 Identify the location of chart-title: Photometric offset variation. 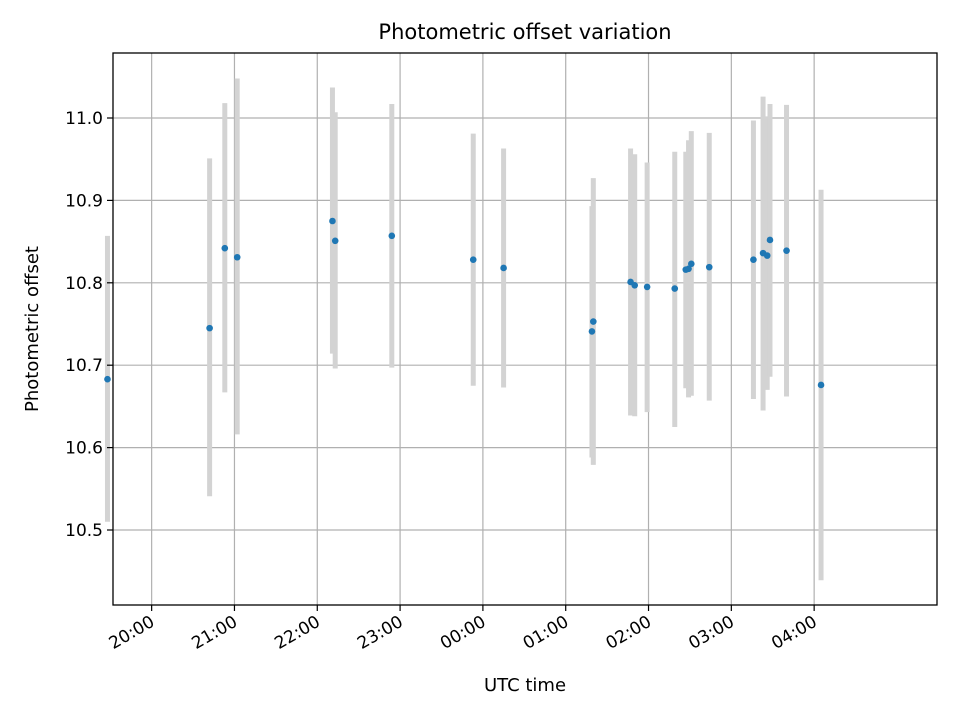
(524, 32).